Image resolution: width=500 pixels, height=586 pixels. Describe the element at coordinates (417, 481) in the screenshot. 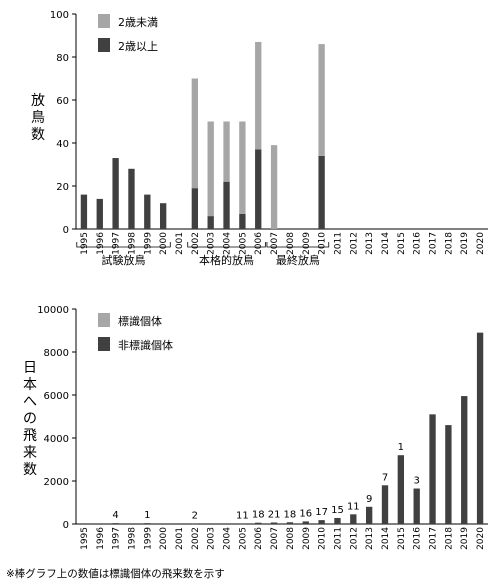

I see `chart2-data-label-2016: 3` at that location.